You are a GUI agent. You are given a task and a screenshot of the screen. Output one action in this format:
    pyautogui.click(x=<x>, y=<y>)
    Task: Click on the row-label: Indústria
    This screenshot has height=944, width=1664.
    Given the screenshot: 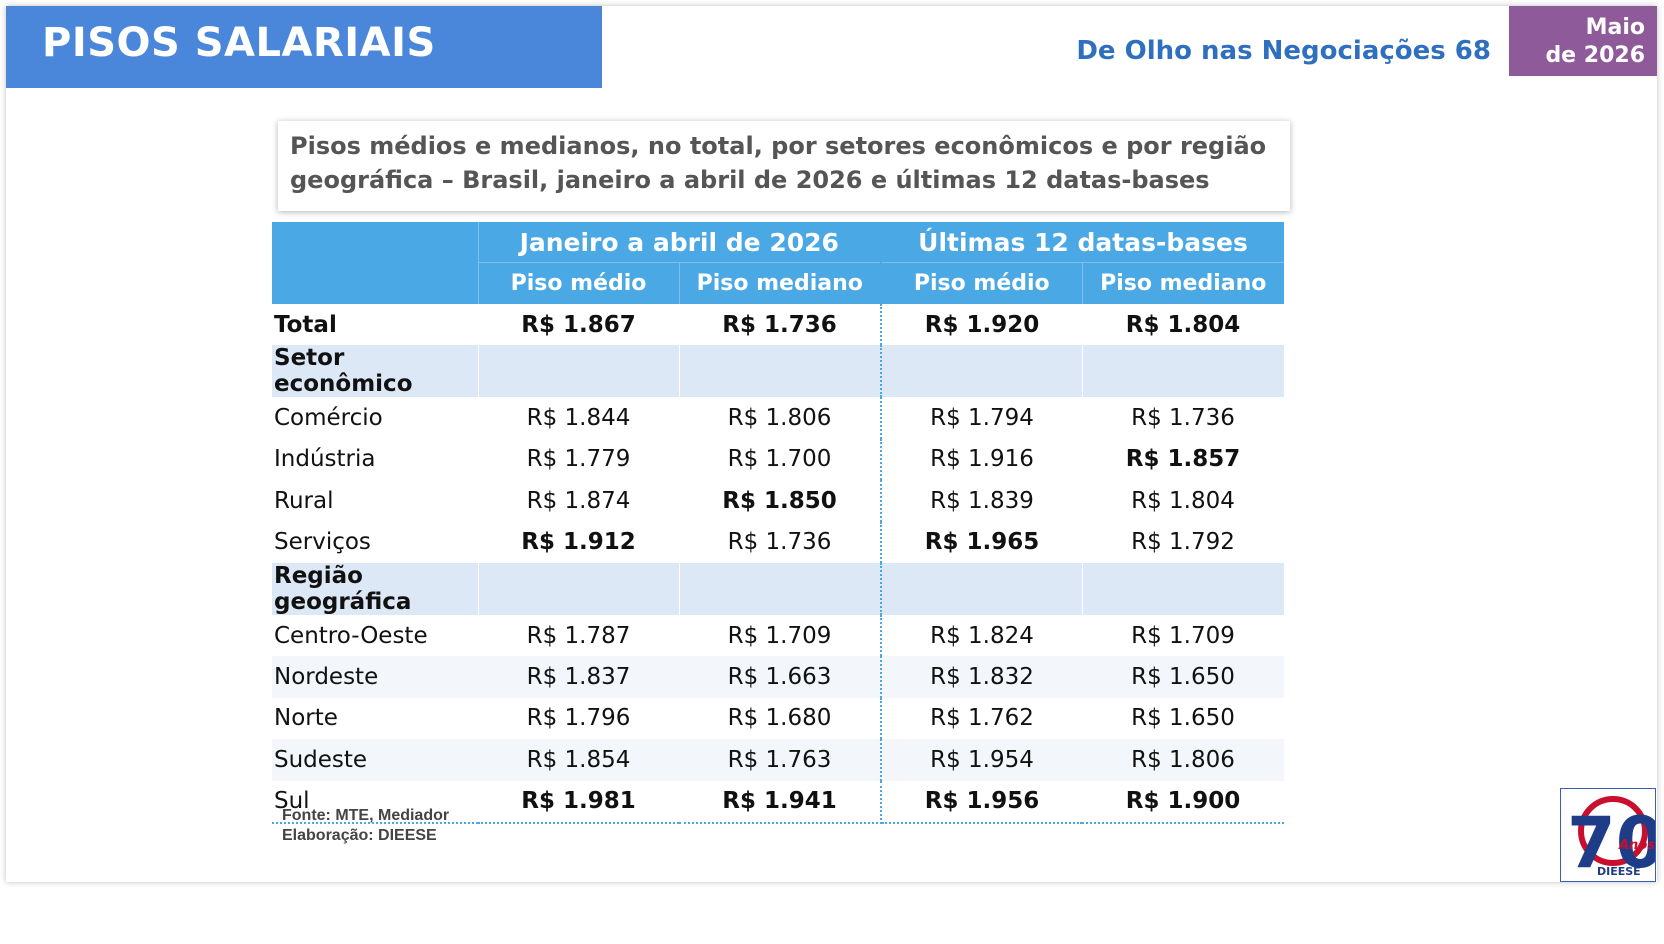 What is the action you would take?
    pyautogui.click(x=325, y=459)
    